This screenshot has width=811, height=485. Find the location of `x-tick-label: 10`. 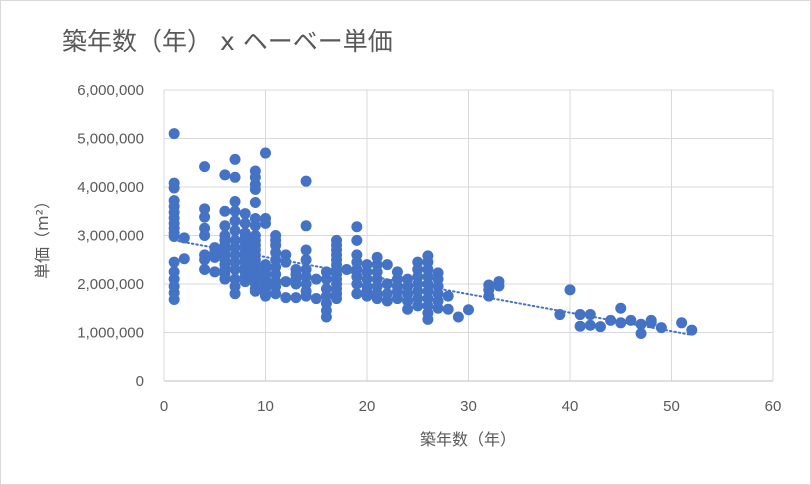

x-tick-label: 10 is located at coordinates (265, 406).